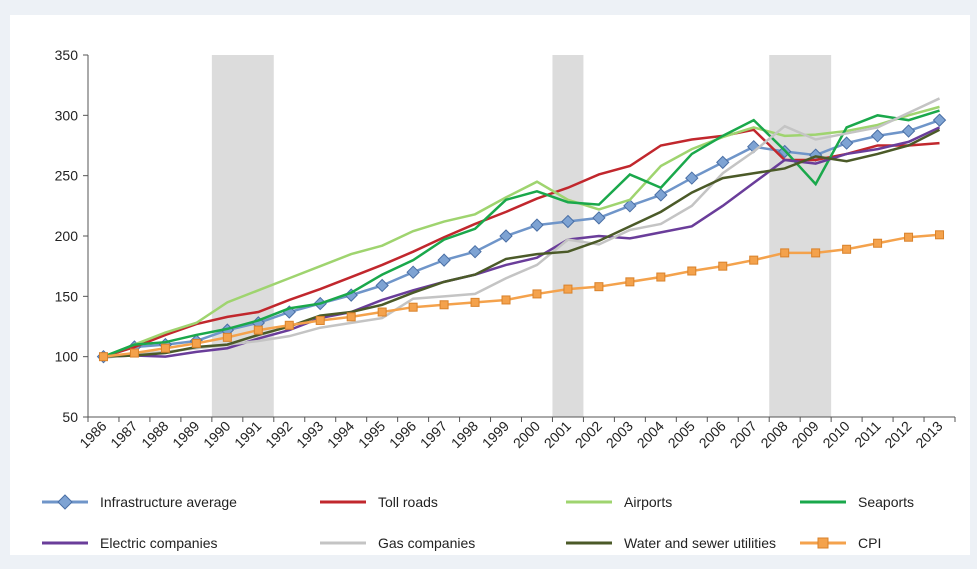 The width and height of the screenshot is (977, 569). I want to click on y-tick-label: 200, so click(67, 236).